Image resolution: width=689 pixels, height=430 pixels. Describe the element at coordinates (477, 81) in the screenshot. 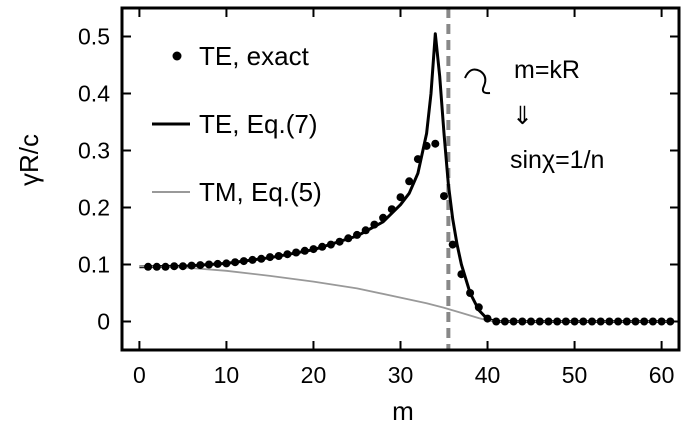

I see `annotation-pointer` at that location.